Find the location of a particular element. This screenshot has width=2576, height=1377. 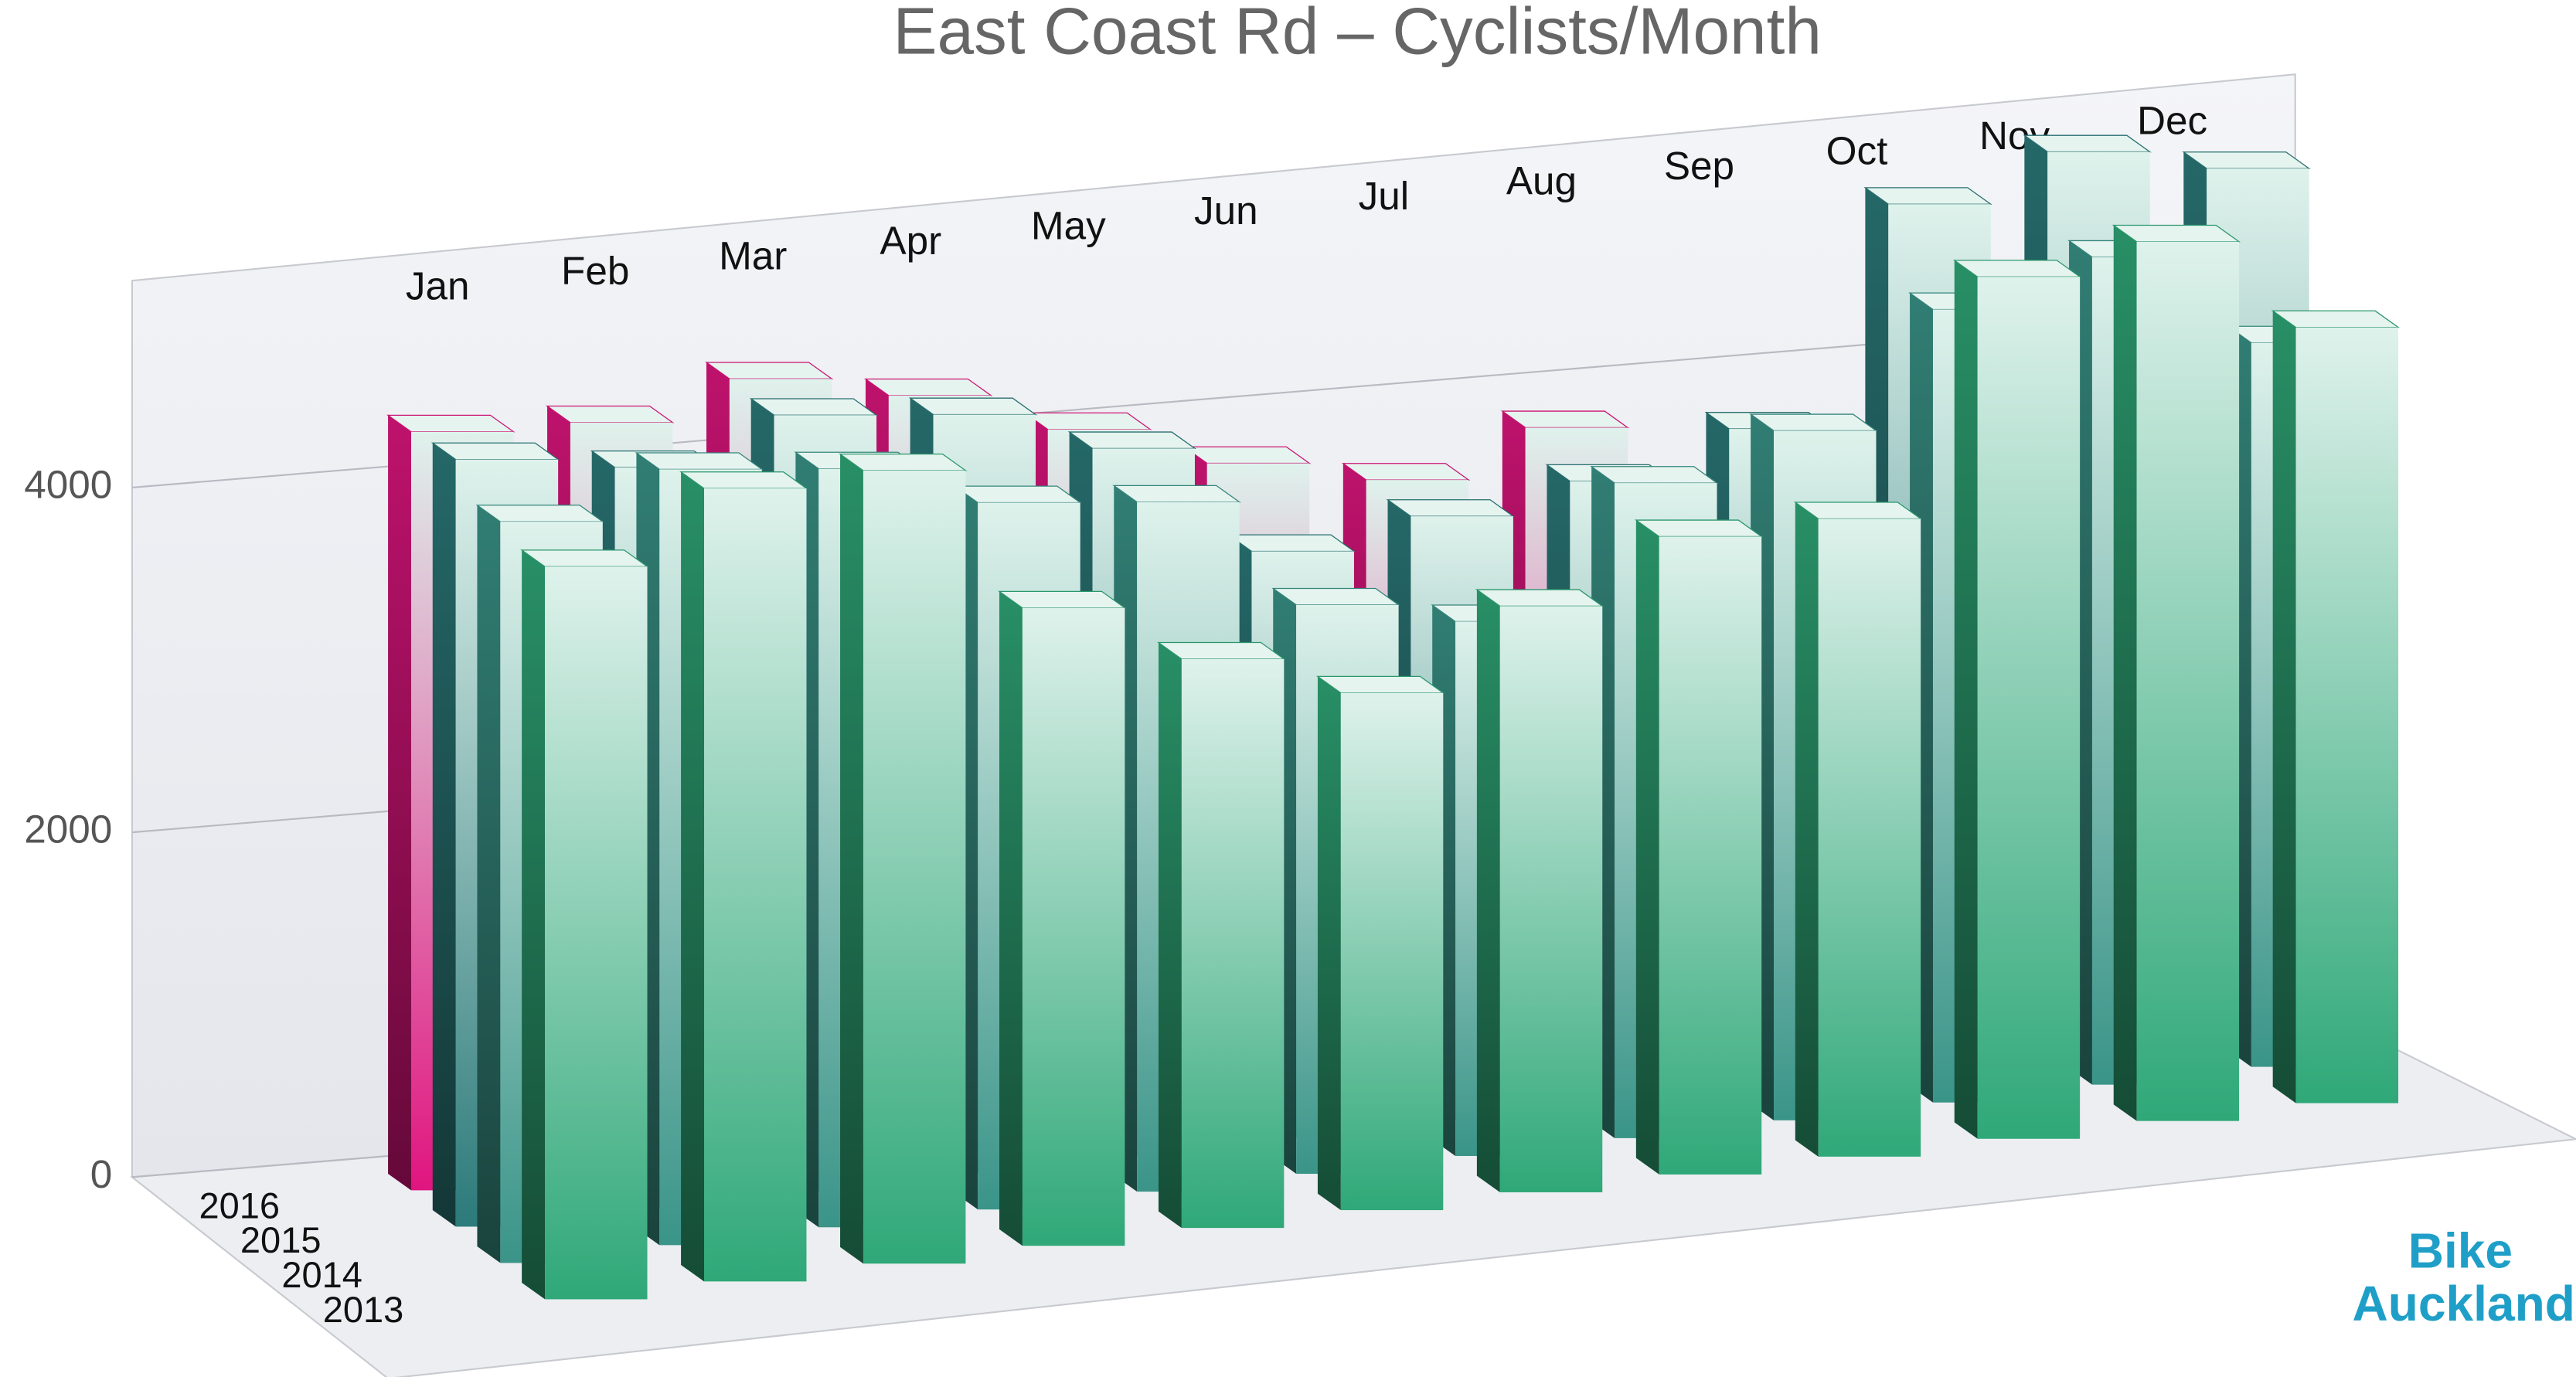

logo-text: Bike is located at coordinates (2460, 1251).